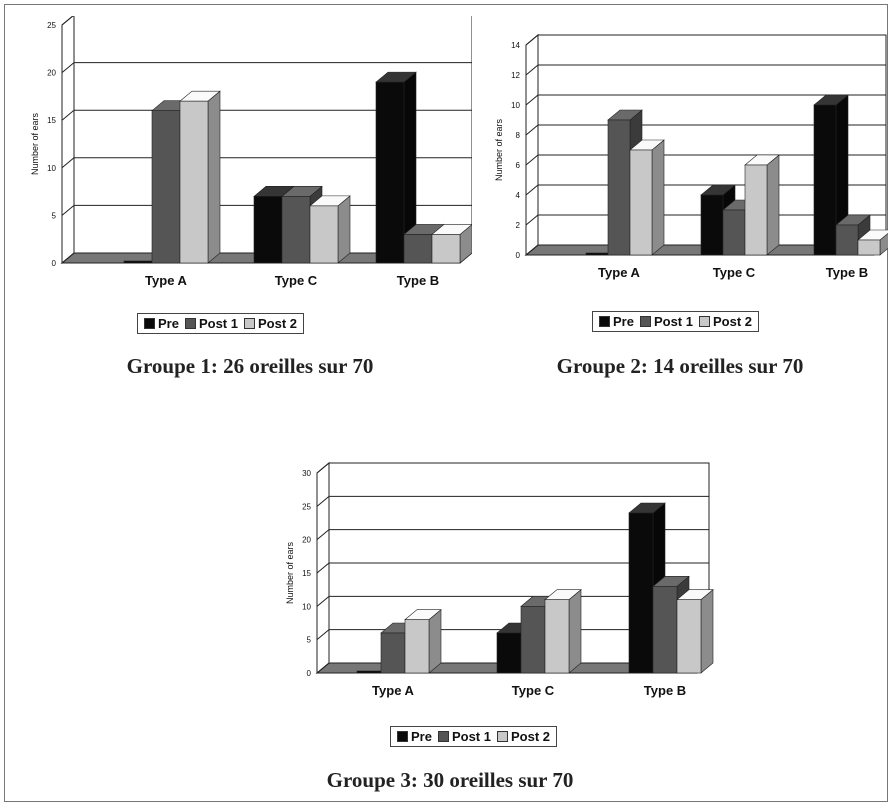 Image resolution: width=894 pixels, height=807 pixels. Describe the element at coordinates (309, 640) in the screenshot. I see `y-tick-label: 5` at that location.